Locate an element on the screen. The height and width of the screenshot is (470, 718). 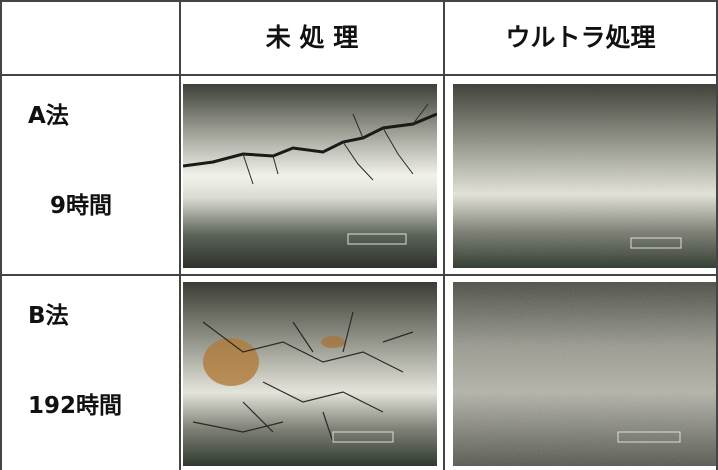
time-label: 9時間 is located at coordinates (81, 206).